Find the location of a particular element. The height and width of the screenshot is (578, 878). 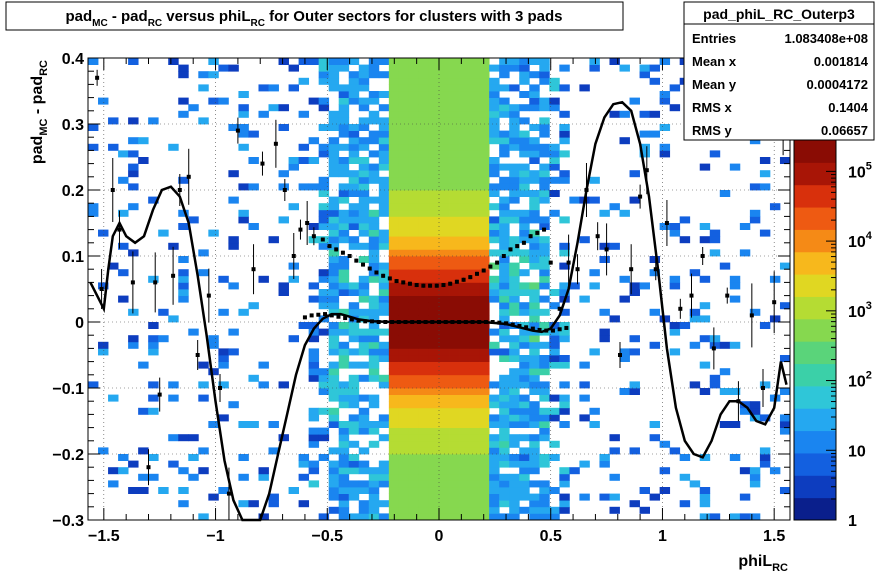

rms-profile-point is located at coordinates (523, 242).